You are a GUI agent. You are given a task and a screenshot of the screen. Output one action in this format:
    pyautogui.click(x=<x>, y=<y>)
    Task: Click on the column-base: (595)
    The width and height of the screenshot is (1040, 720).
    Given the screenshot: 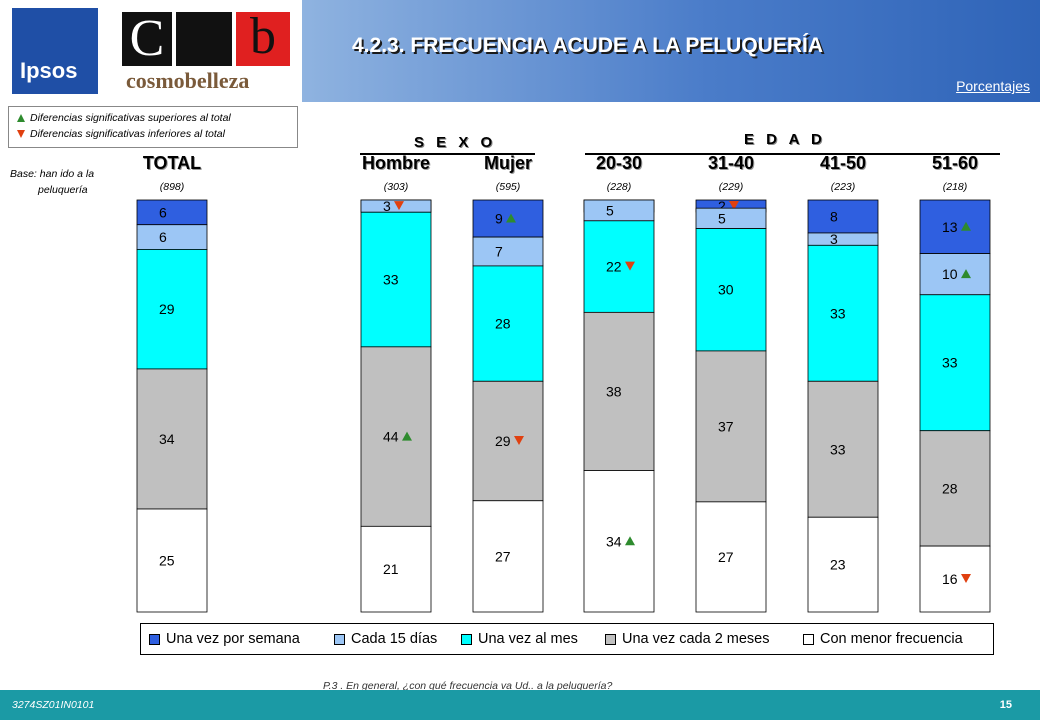 What is the action you would take?
    pyautogui.click(x=508, y=187)
    